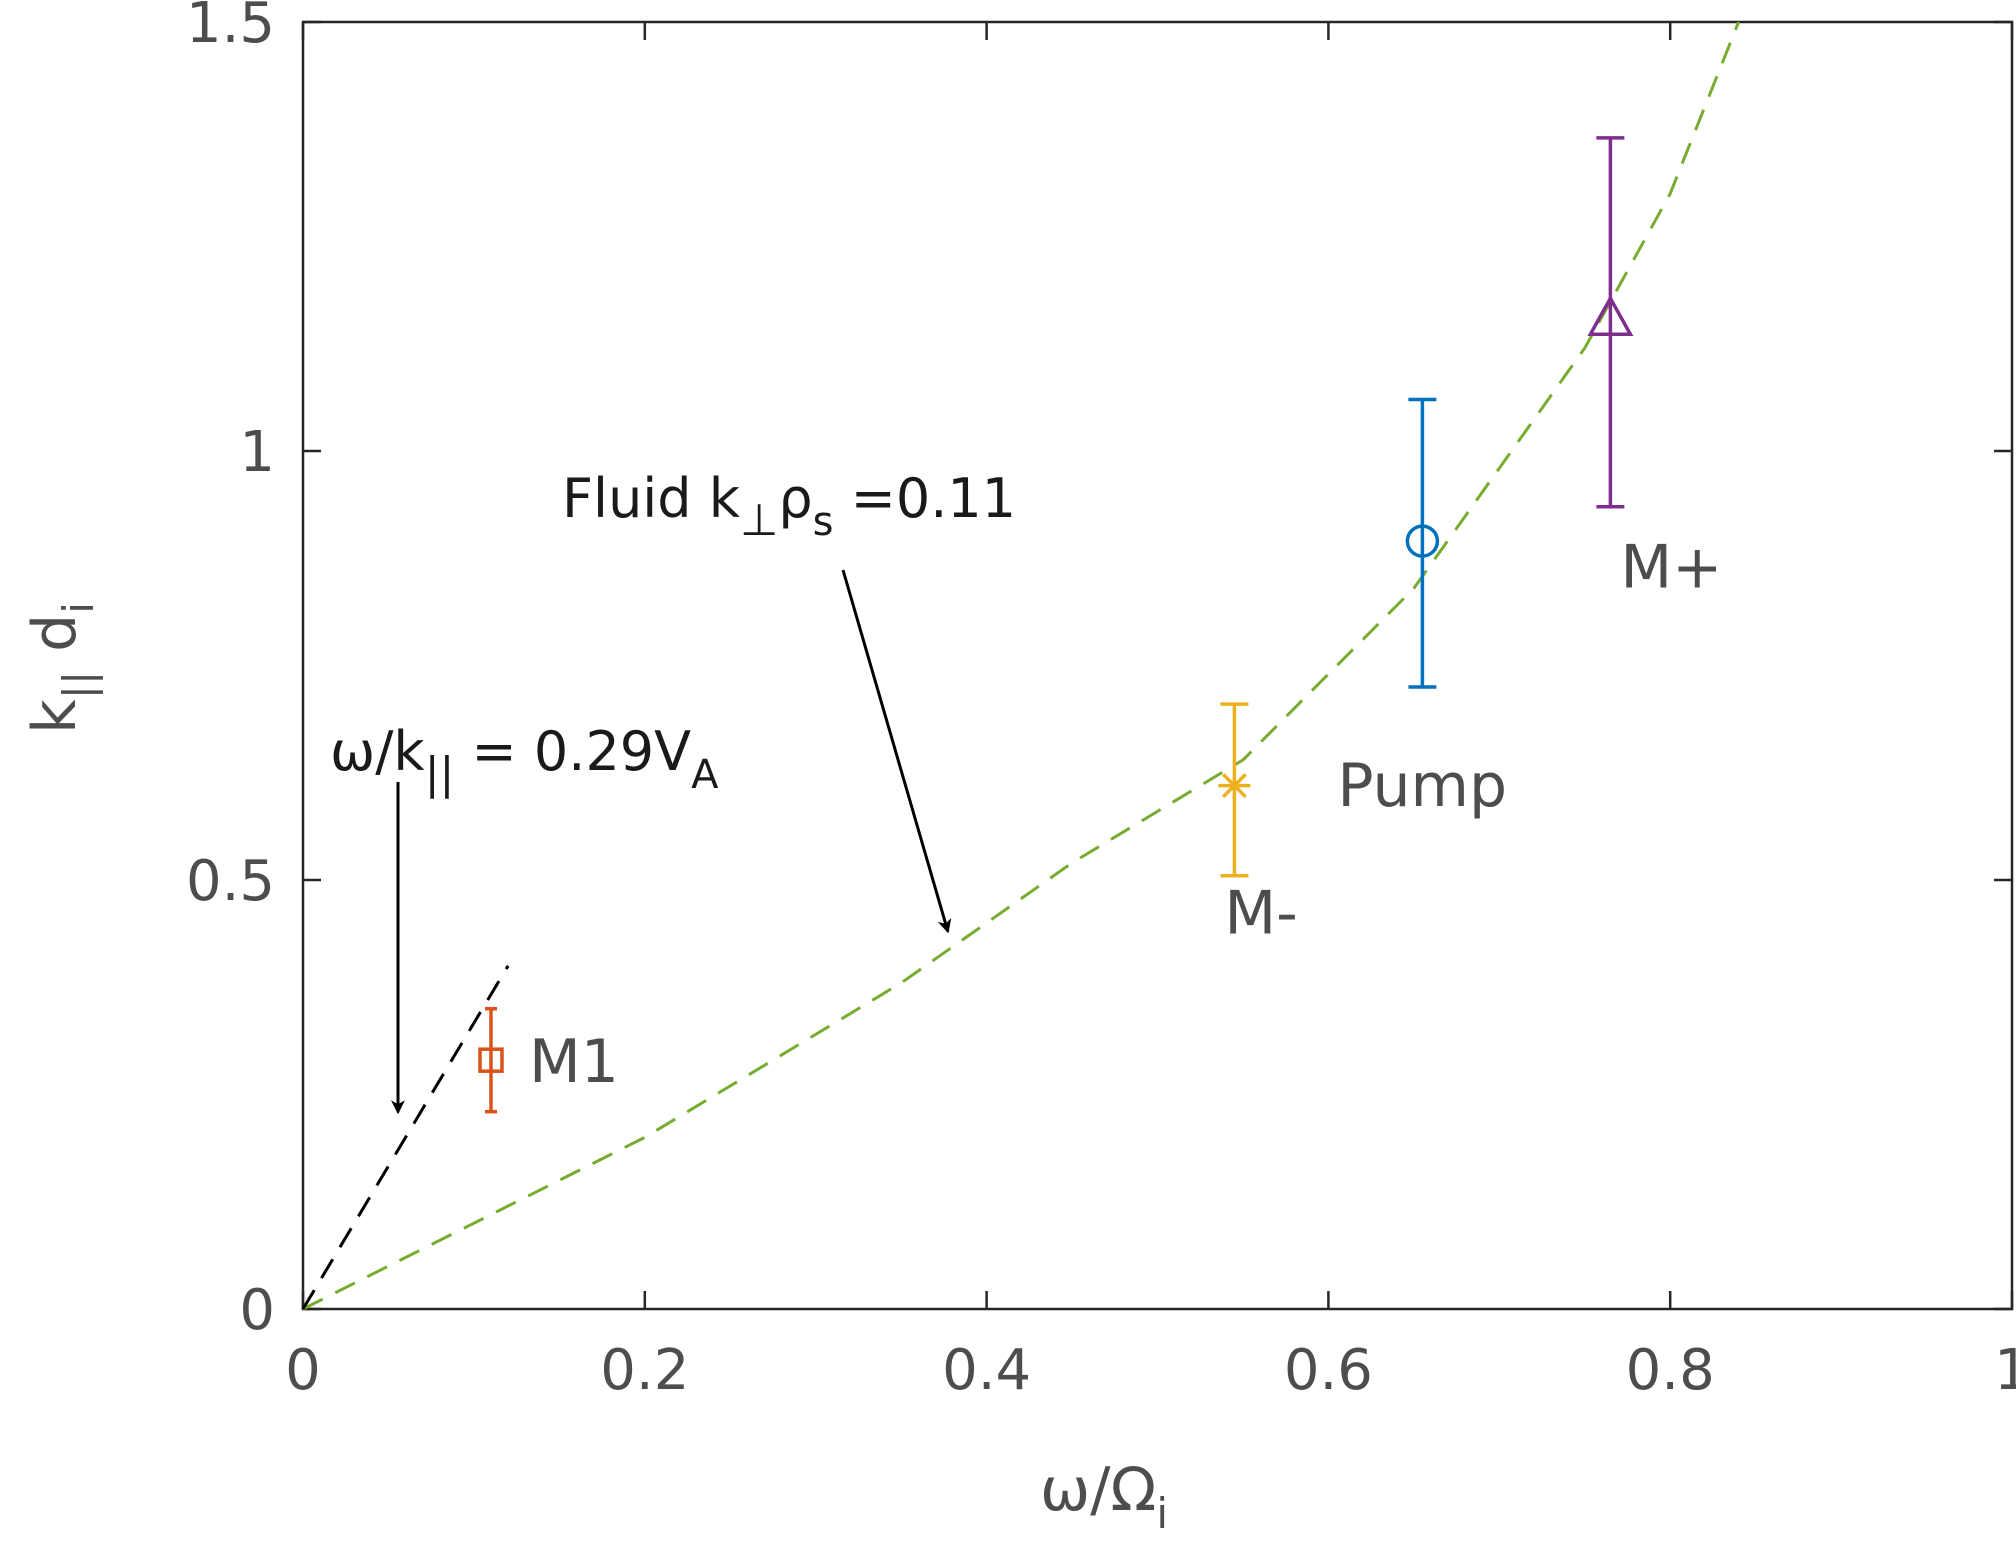  I want to click on marker-m-d2, so click(1234, 786).